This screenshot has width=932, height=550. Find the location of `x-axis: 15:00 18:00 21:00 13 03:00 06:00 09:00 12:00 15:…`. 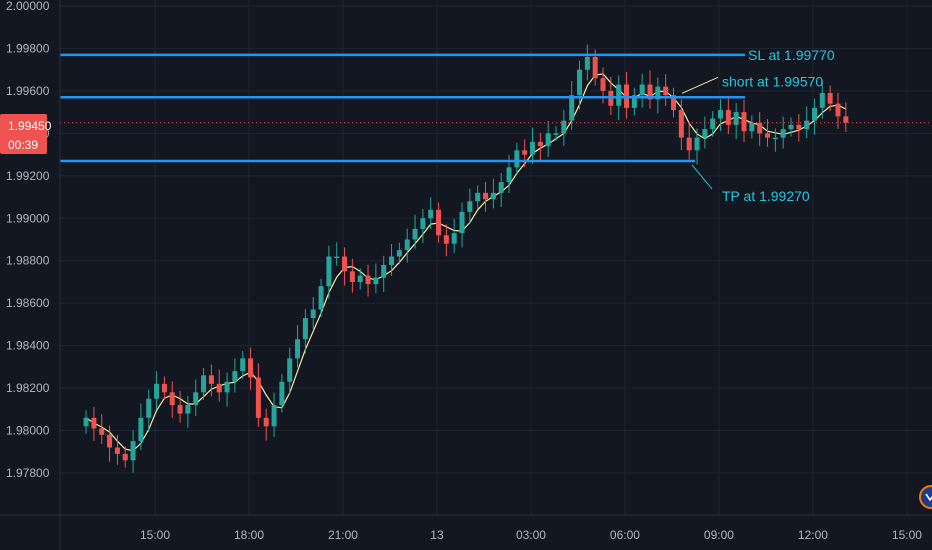

x-axis: 15:00 18:00 21:00 13 03:00 06:00 09:00 12:00 15:… is located at coordinates (466, 528).